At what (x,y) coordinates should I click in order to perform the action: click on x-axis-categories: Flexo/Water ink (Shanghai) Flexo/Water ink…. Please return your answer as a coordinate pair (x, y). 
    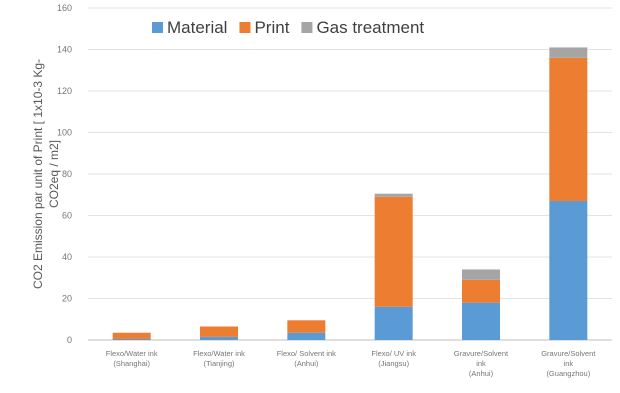
    Looking at the image, I should click on (351, 363).